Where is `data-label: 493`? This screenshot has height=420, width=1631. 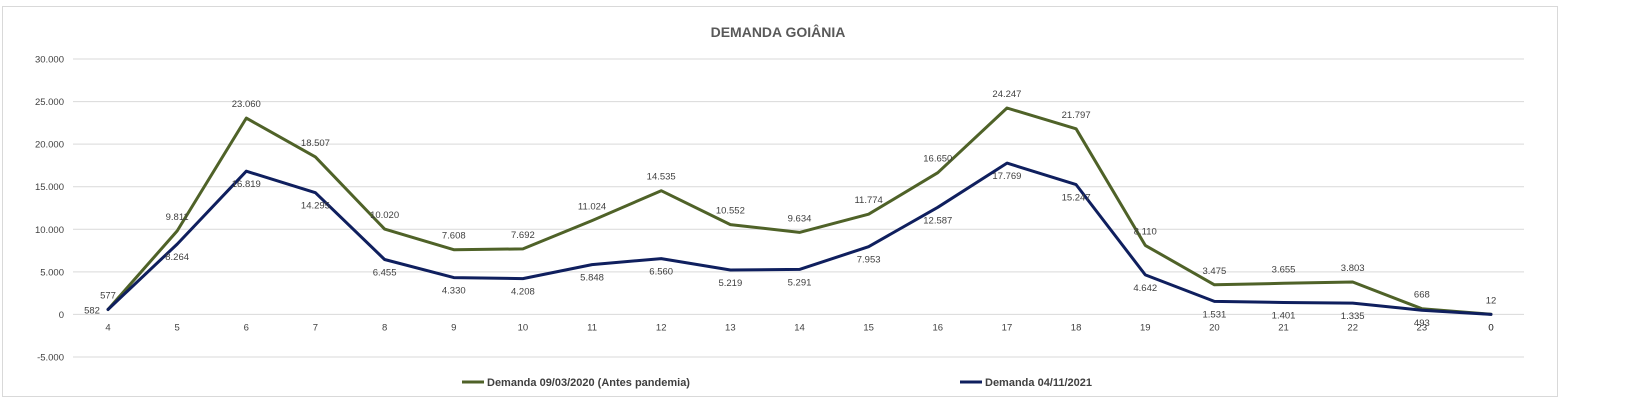
data-label: 493 is located at coordinates (1422, 323).